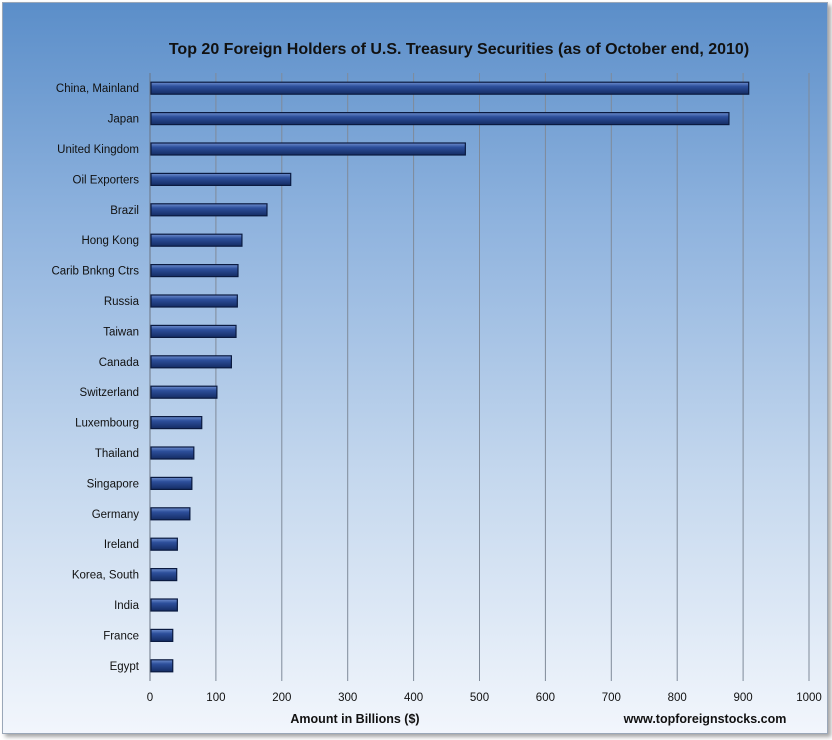  Describe the element at coordinates (98, 150) in the screenshot. I see `category-label: United Kingdom` at that location.